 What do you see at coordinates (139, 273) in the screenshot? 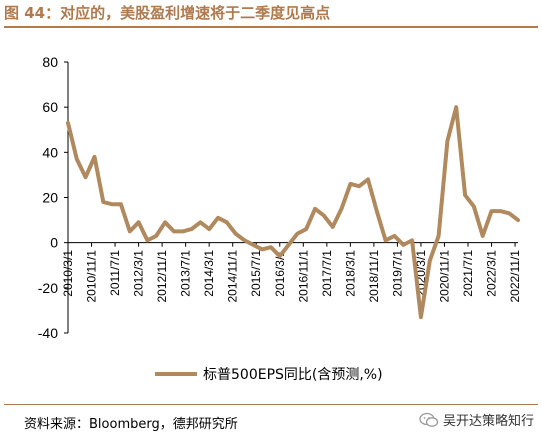
I see `x-tick-label: 2012/3/1` at bounding box center [139, 273].